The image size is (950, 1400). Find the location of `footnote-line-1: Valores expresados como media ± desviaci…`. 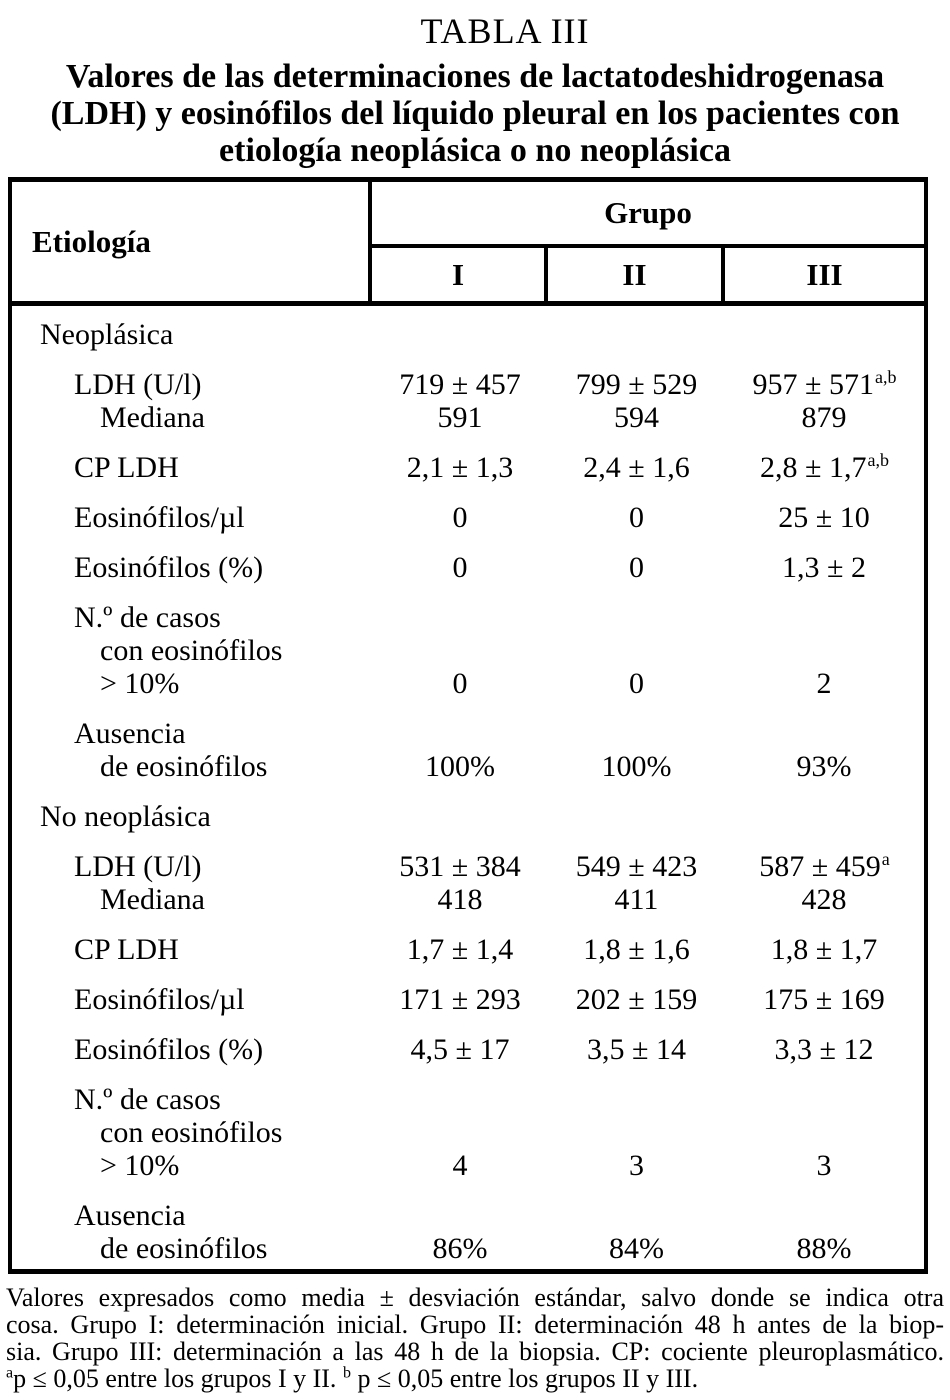

footnote-line-1: Valores expresados como media ± desviaci… is located at coordinates (475, 1297).